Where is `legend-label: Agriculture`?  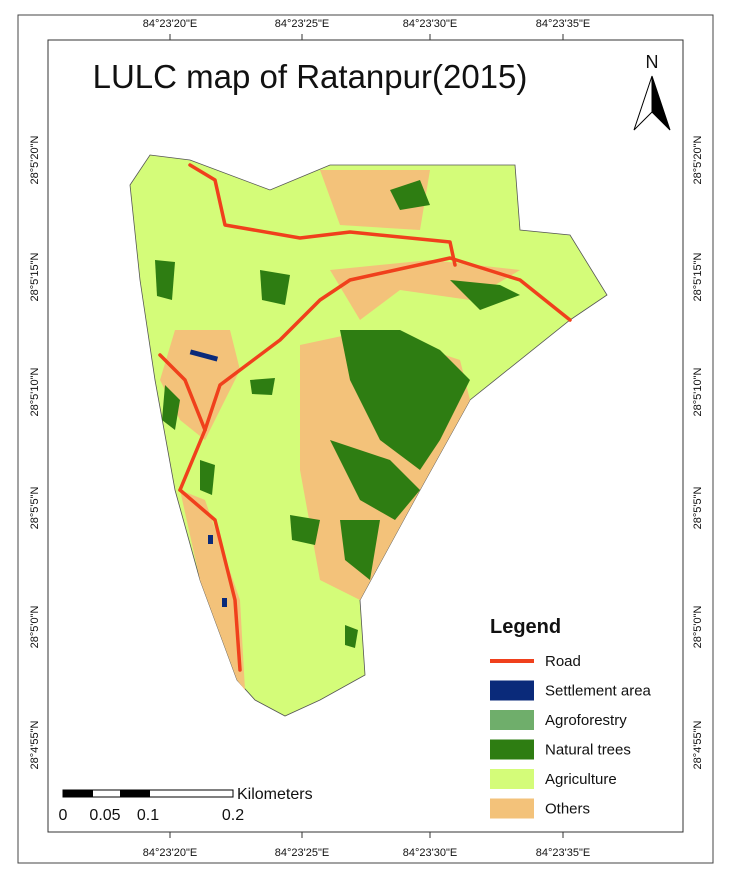
legend-label: Agriculture is located at coordinates (581, 779).